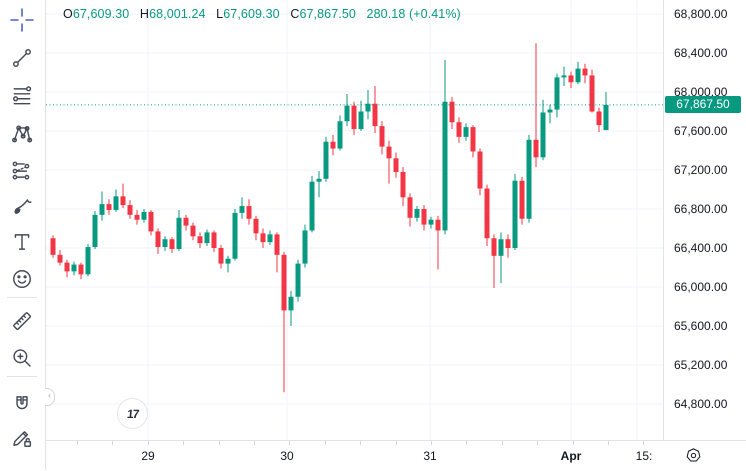  What do you see at coordinates (220, 14) in the screenshot?
I see `low-label: L` at bounding box center [220, 14].